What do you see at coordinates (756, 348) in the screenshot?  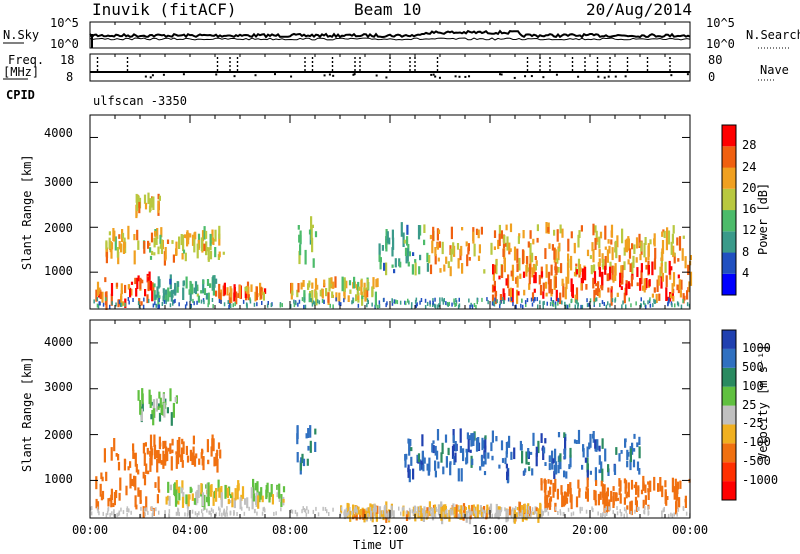 I see `velocity-colorbar-tick-label: 1000` at bounding box center [756, 348].